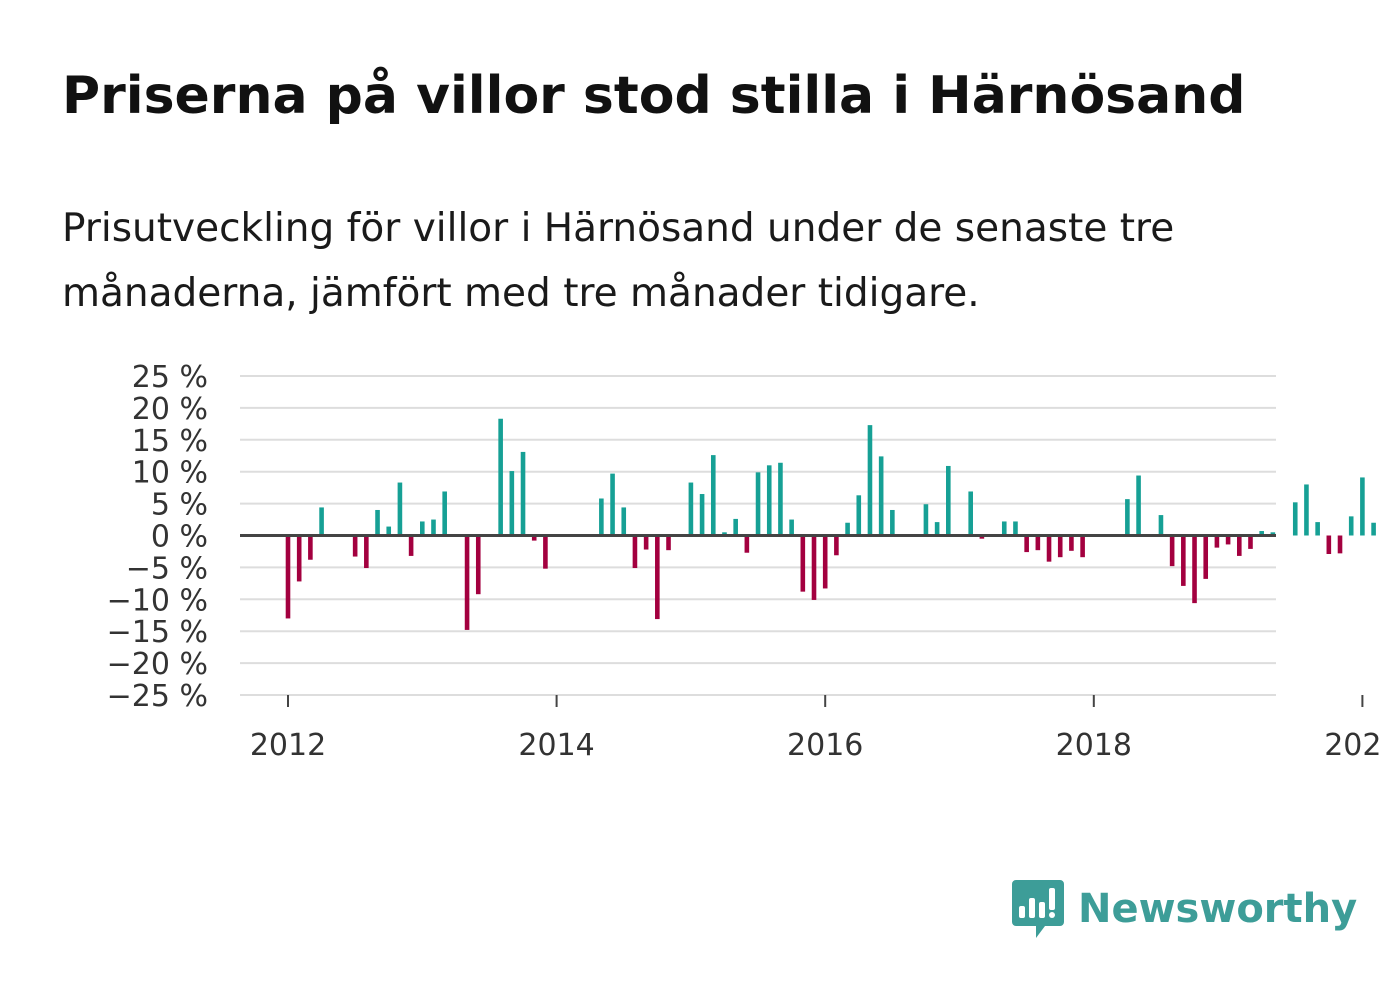 The height and width of the screenshot is (999, 1382). Describe the element at coordinates (157, 600) in the screenshot. I see `y-tick-label: −10 %` at that location.